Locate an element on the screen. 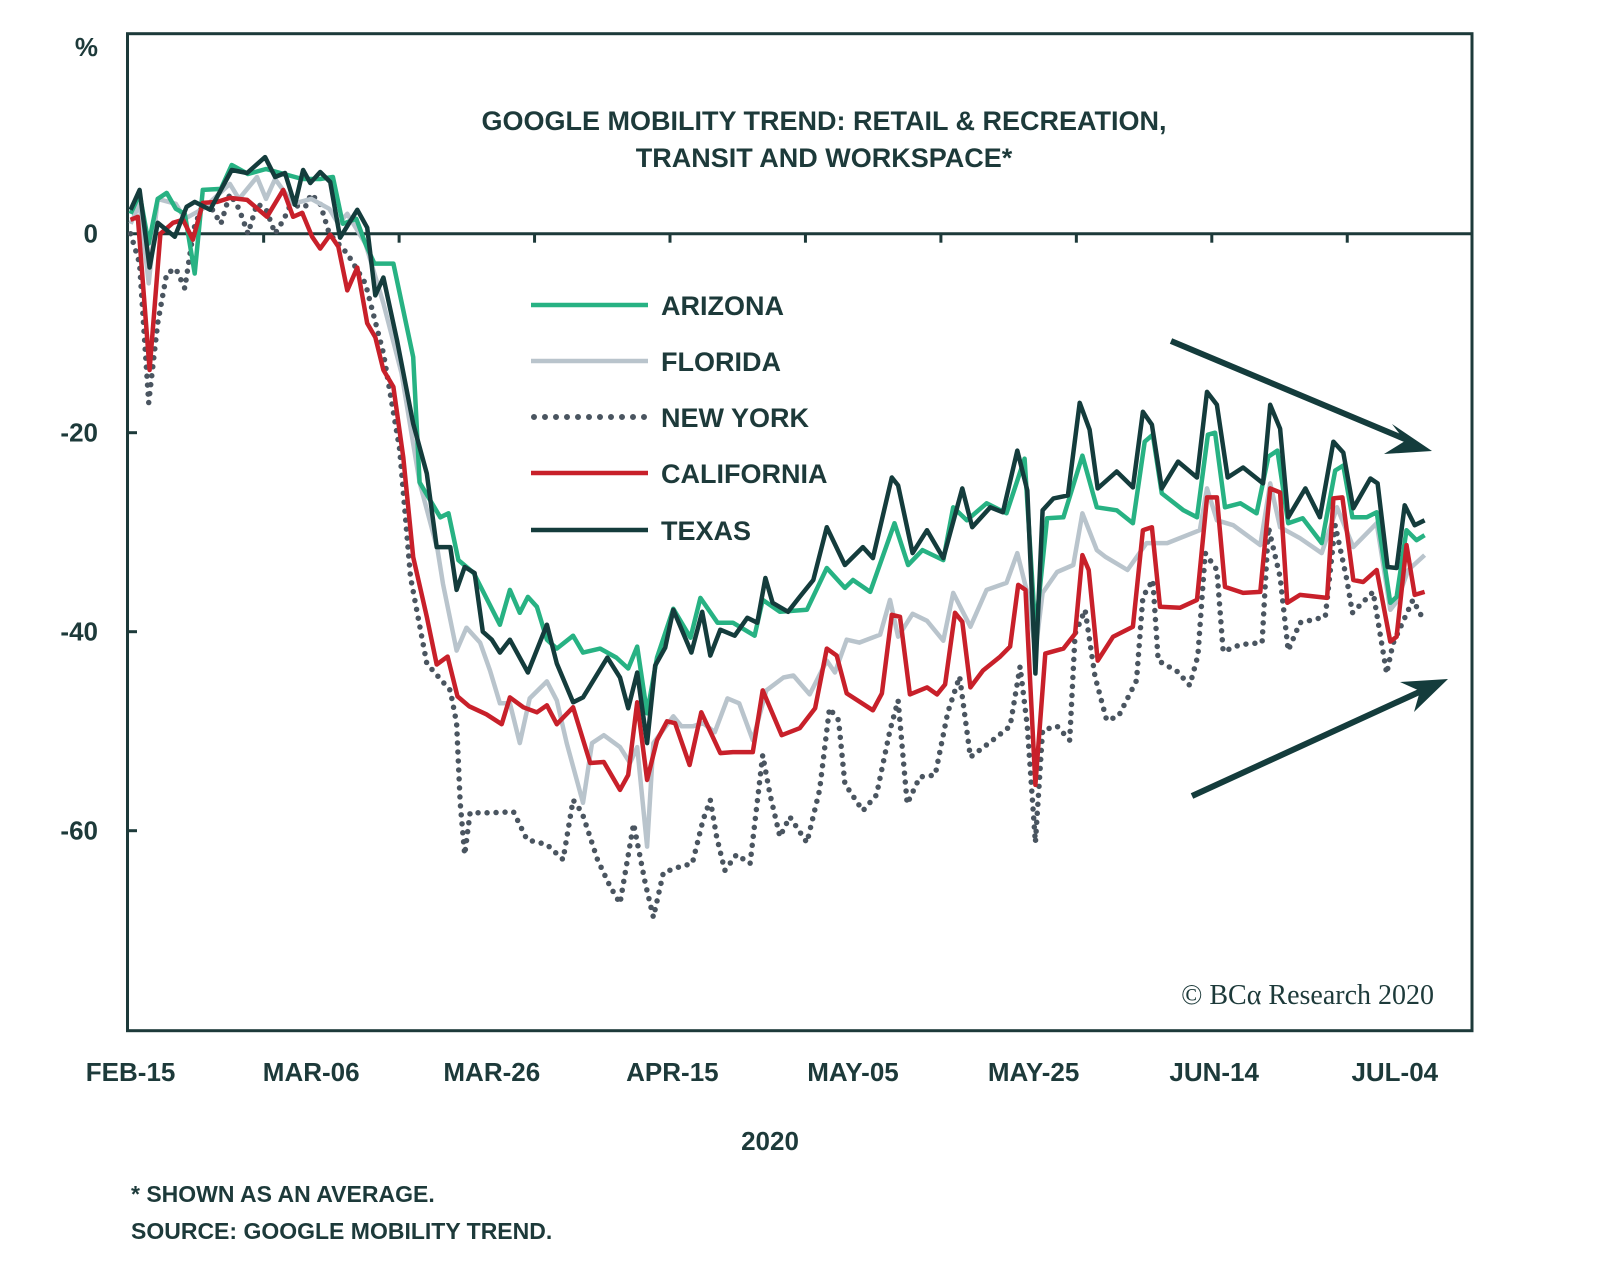 The image size is (1600, 1265). x-tick-label: JUN-14 is located at coordinates (1214, 1072).